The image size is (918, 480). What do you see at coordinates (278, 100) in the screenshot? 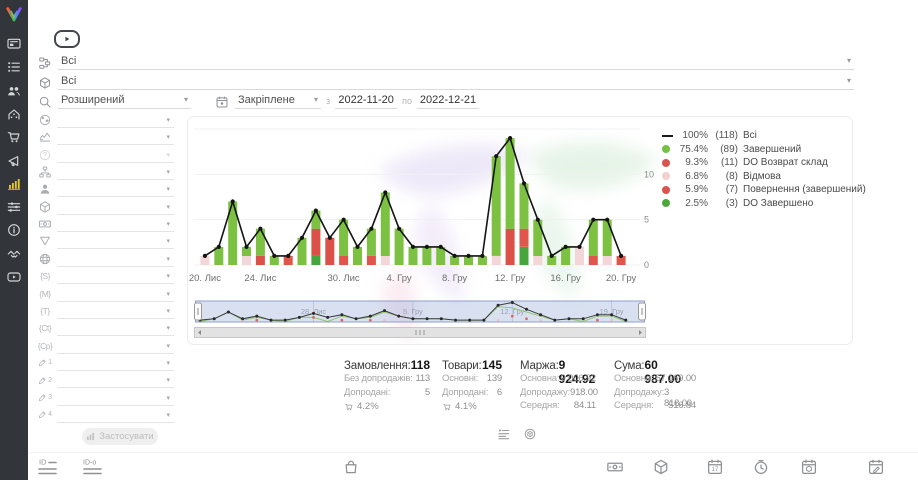
I see `period-type-select: Закріплене ▾` at bounding box center [278, 100].